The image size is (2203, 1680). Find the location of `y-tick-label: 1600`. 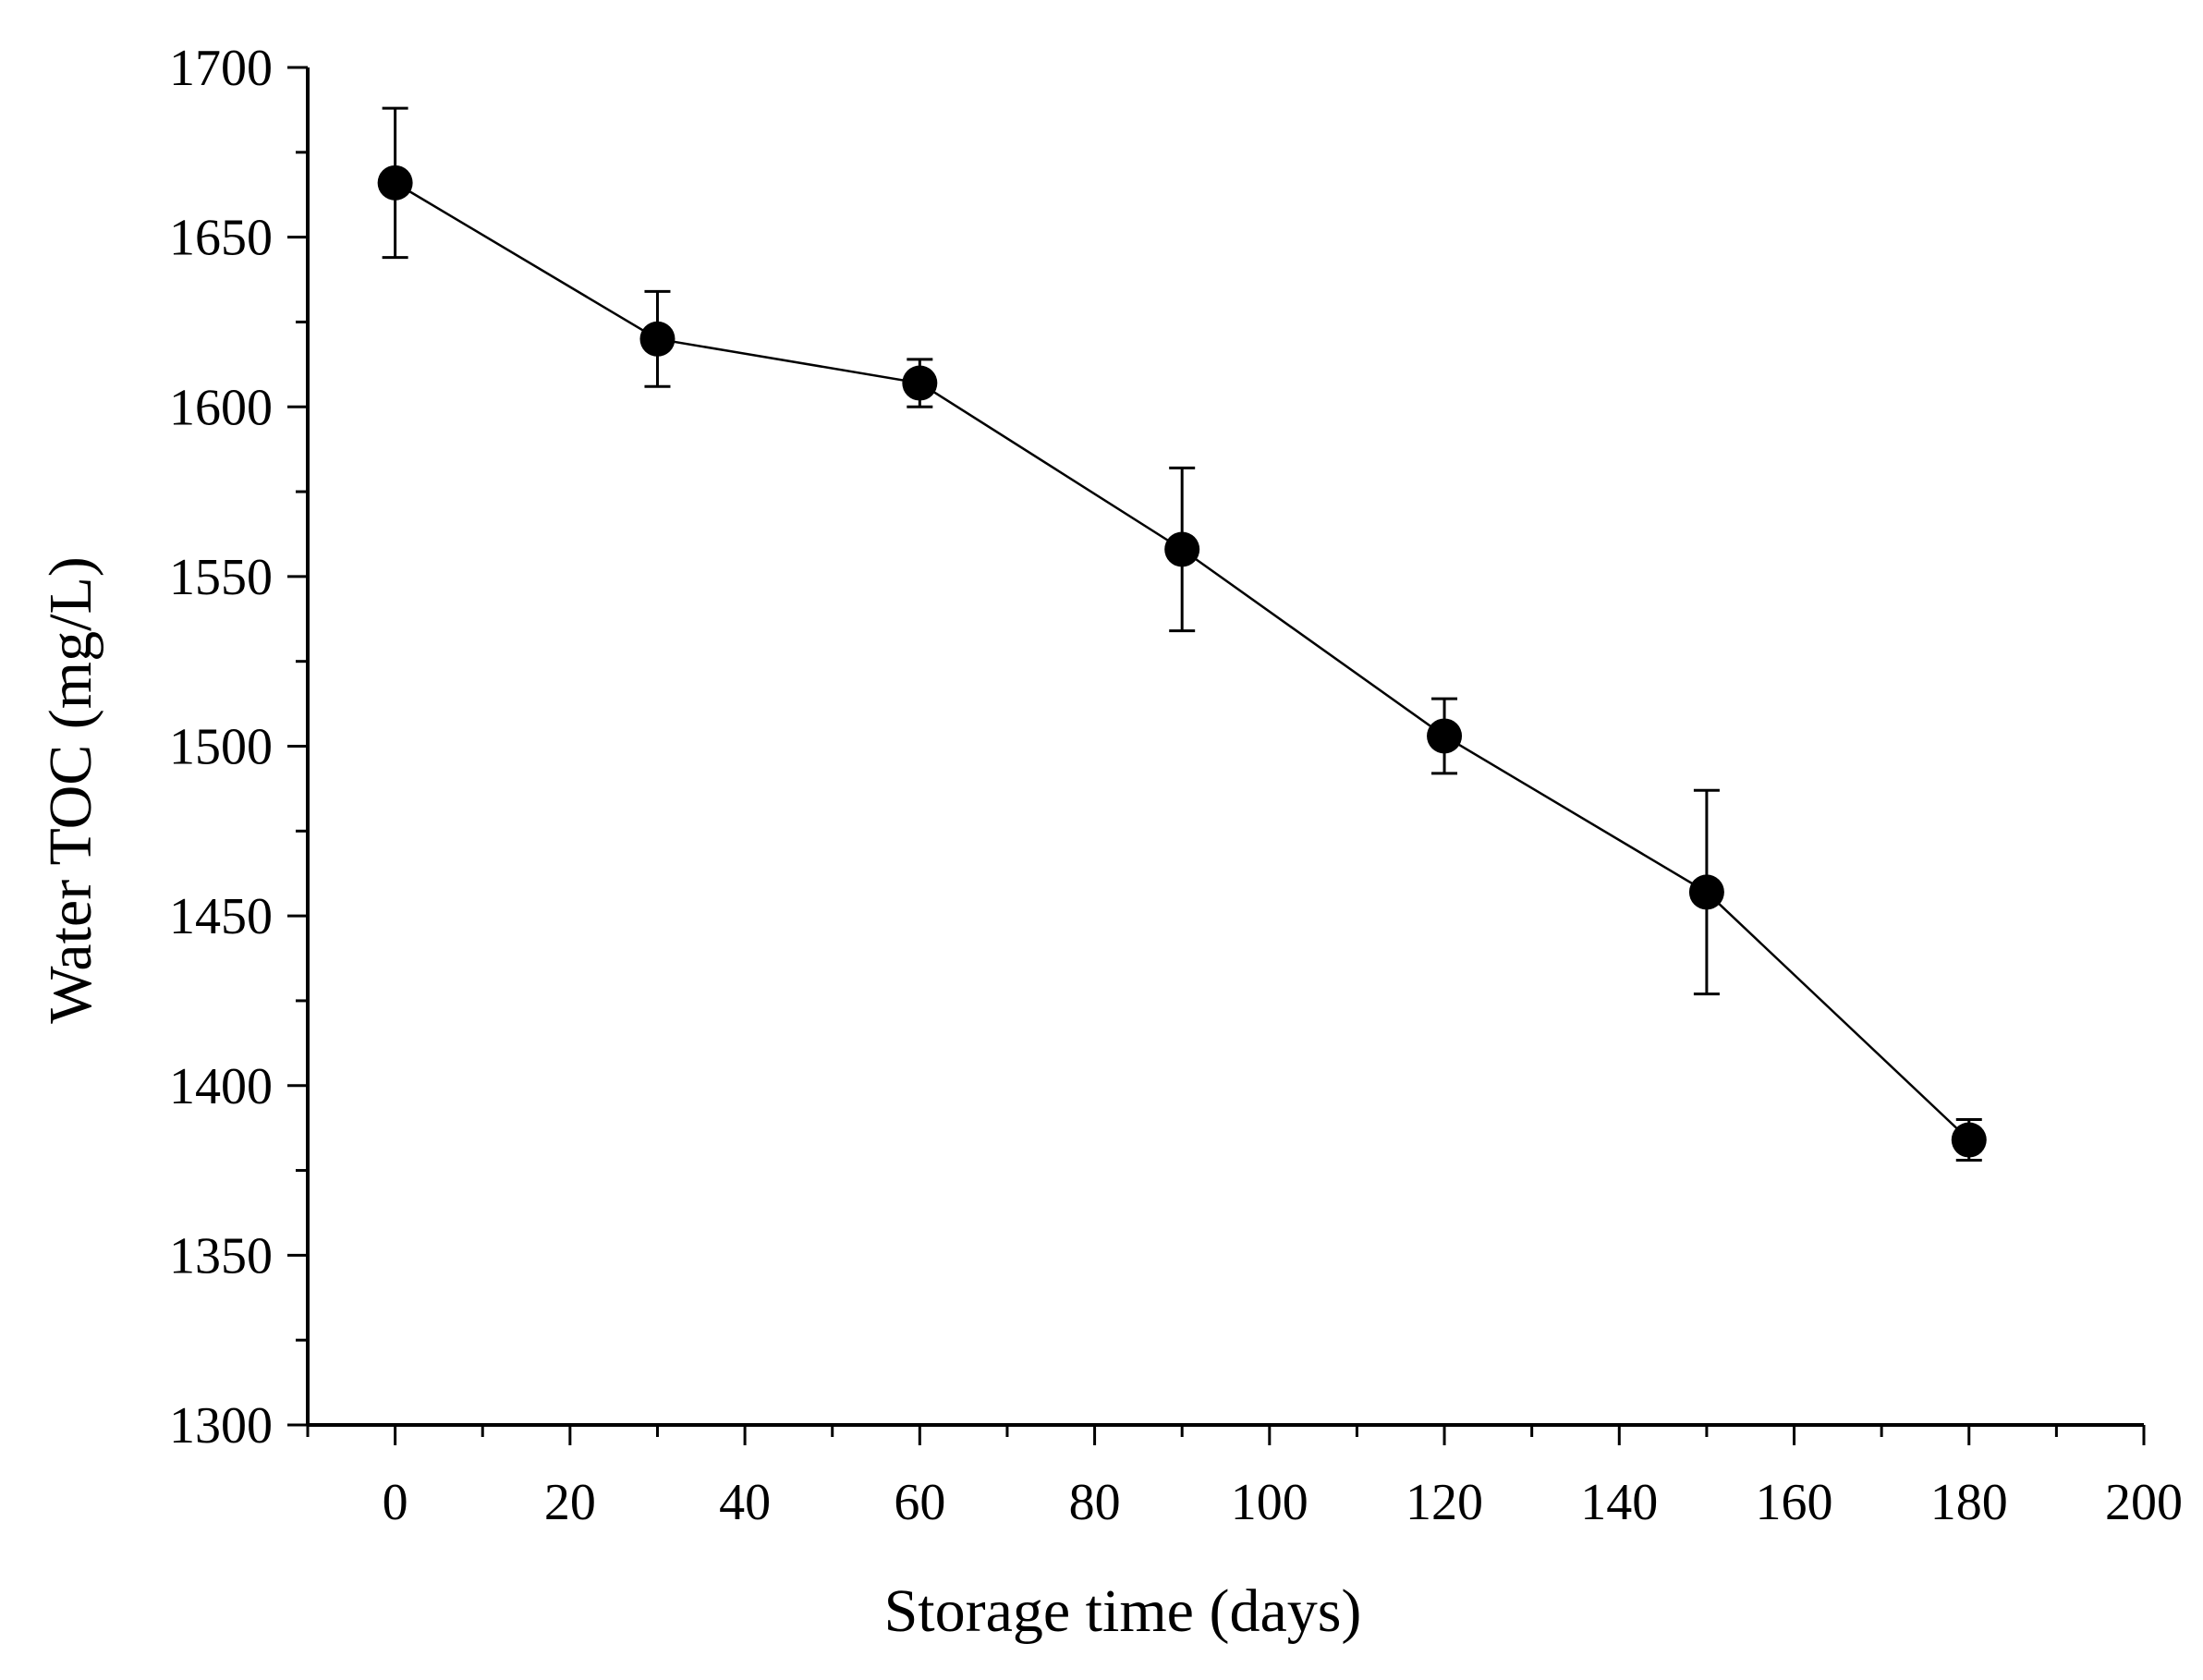

y-tick-label: 1600 is located at coordinates (221, 407).